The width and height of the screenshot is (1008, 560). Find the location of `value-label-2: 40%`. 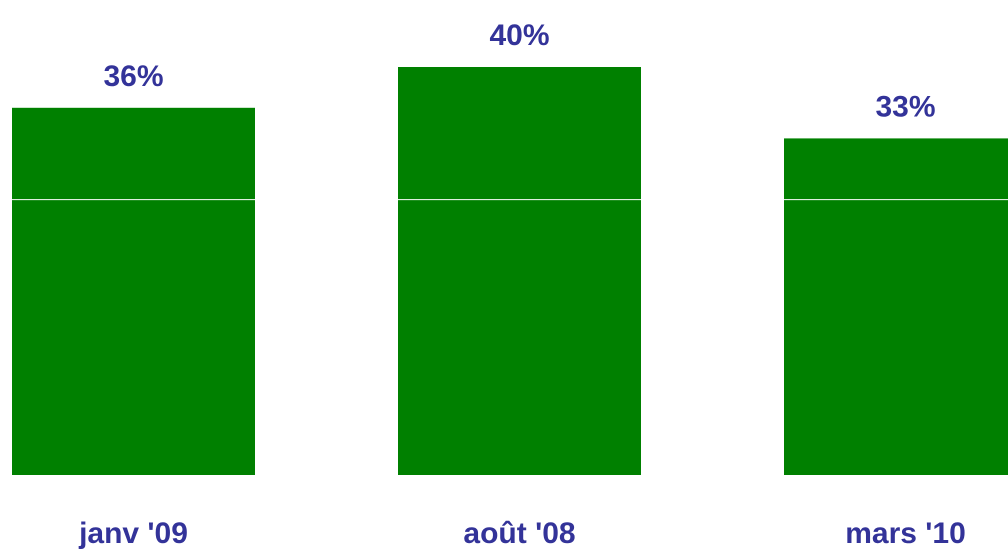

value-label-2: 40% is located at coordinates (519, 35).